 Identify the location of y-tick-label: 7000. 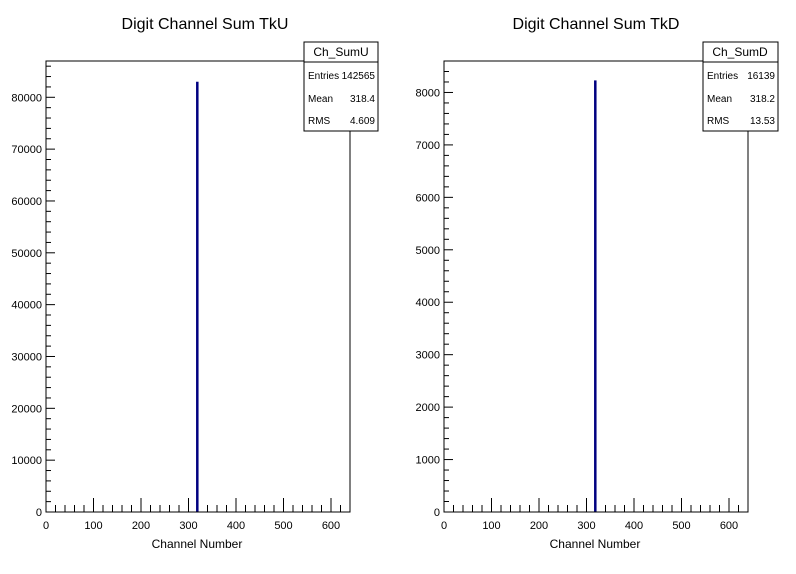
(428, 146).